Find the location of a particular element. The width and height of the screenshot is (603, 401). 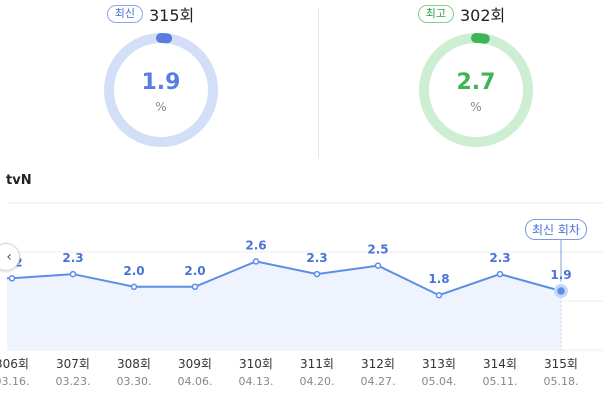

x-tick-label: 312회 is located at coordinates (378, 364).